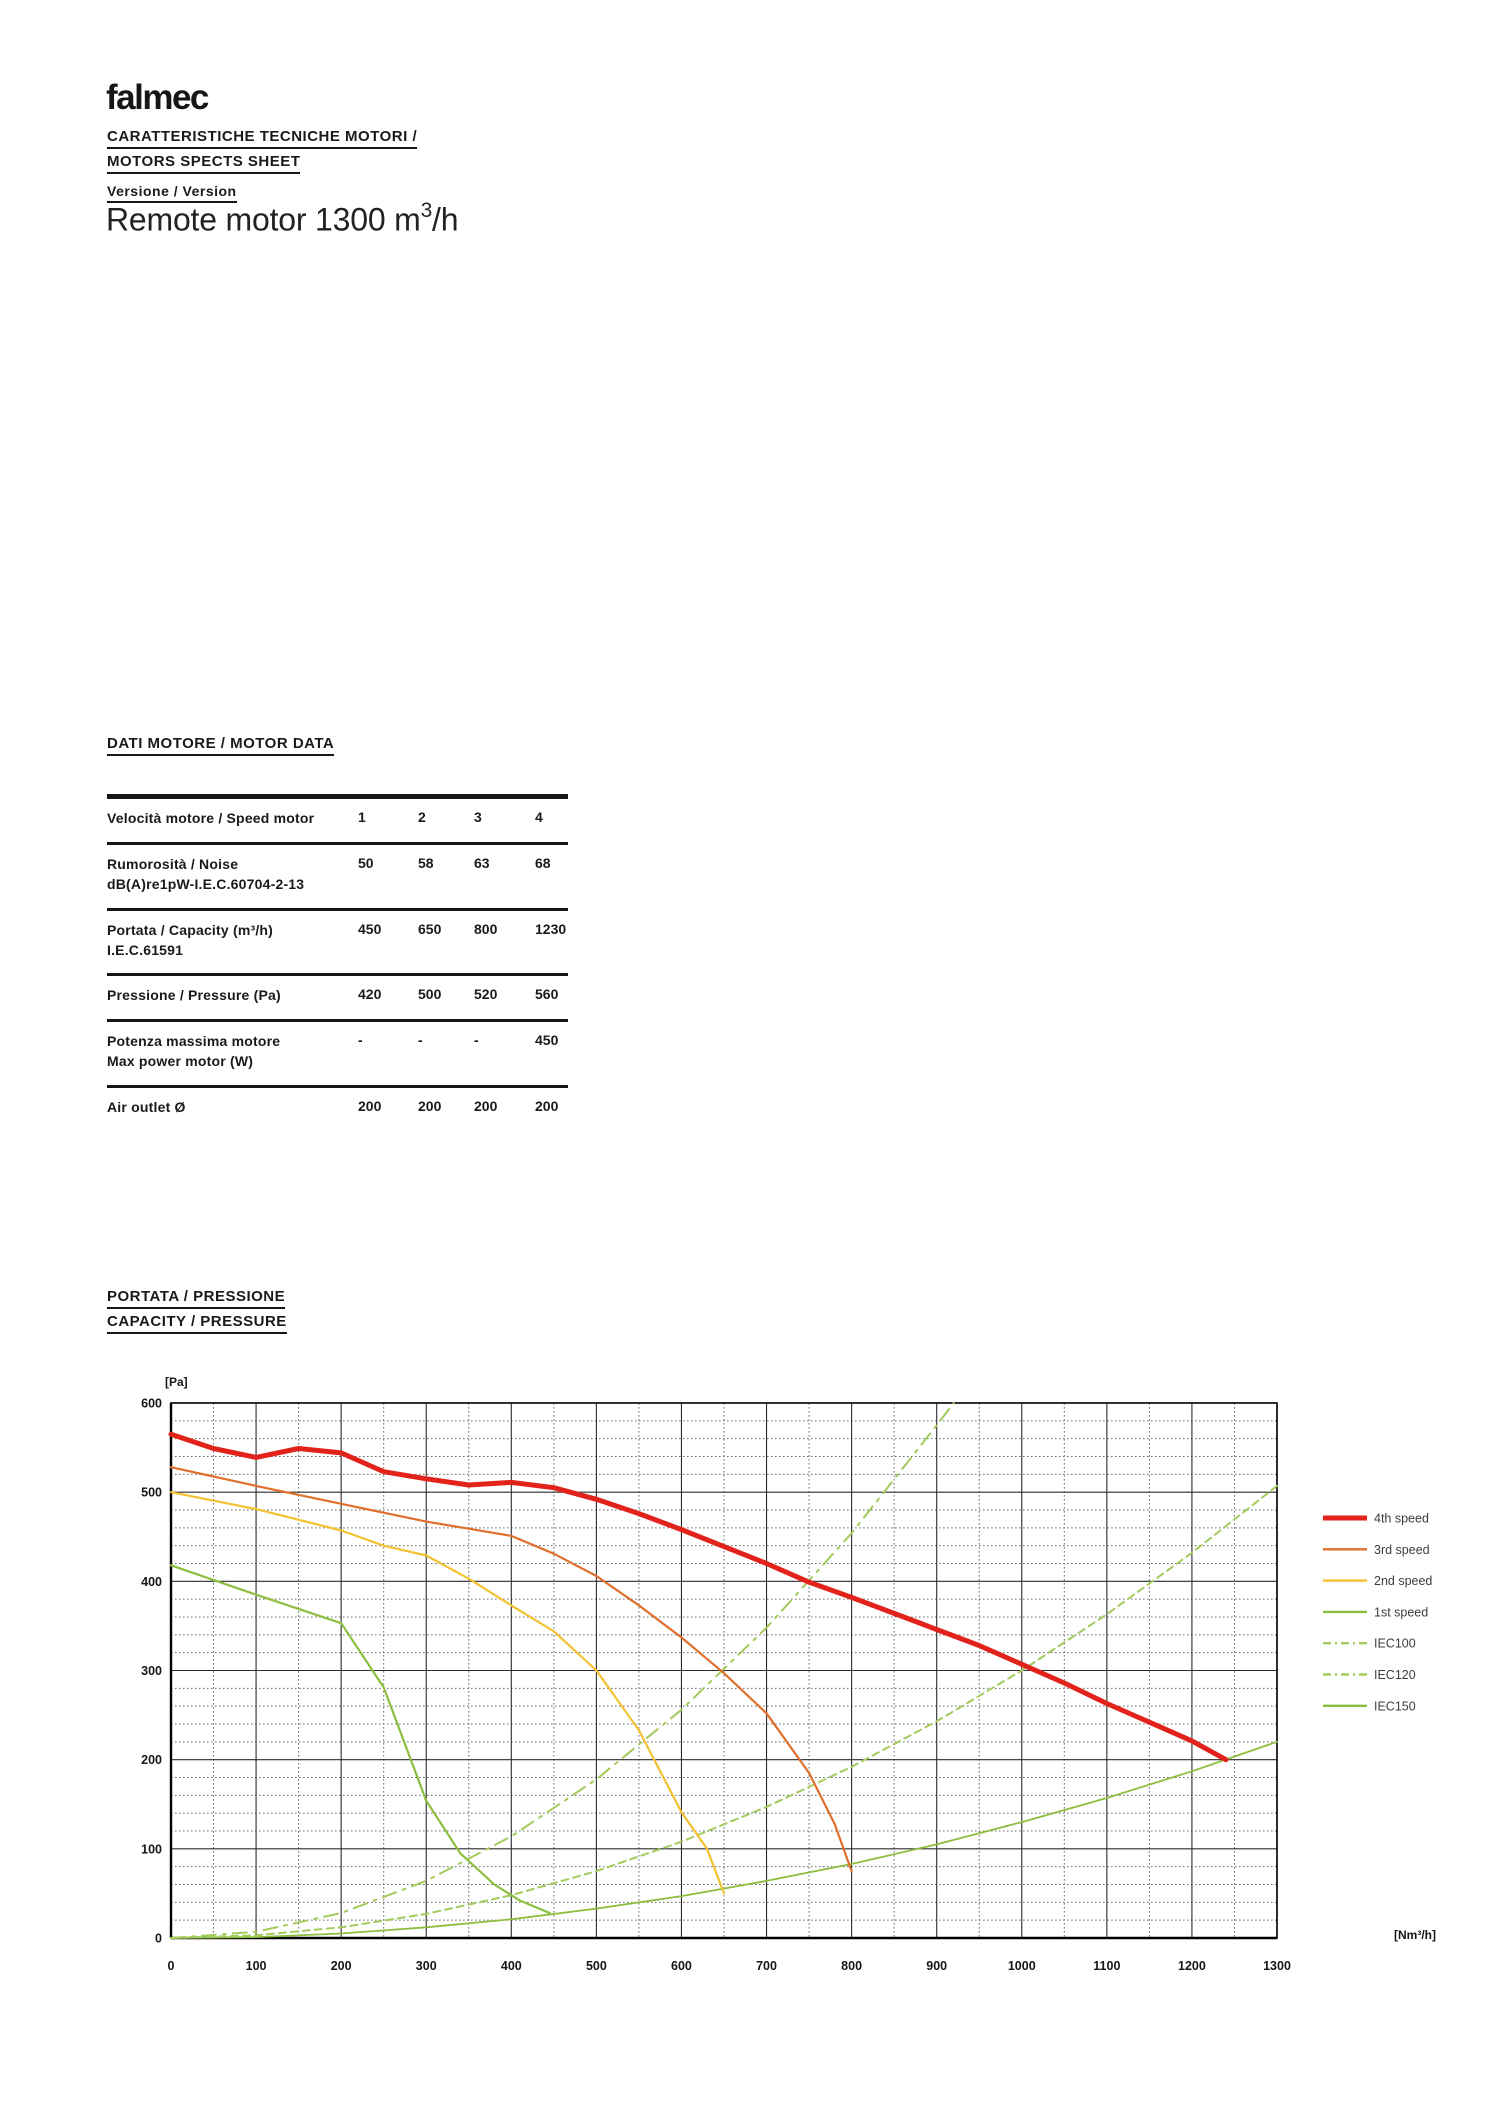 The image size is (1500, 2121). I want to click on falmec-logo: falmec, so click(157, 97).